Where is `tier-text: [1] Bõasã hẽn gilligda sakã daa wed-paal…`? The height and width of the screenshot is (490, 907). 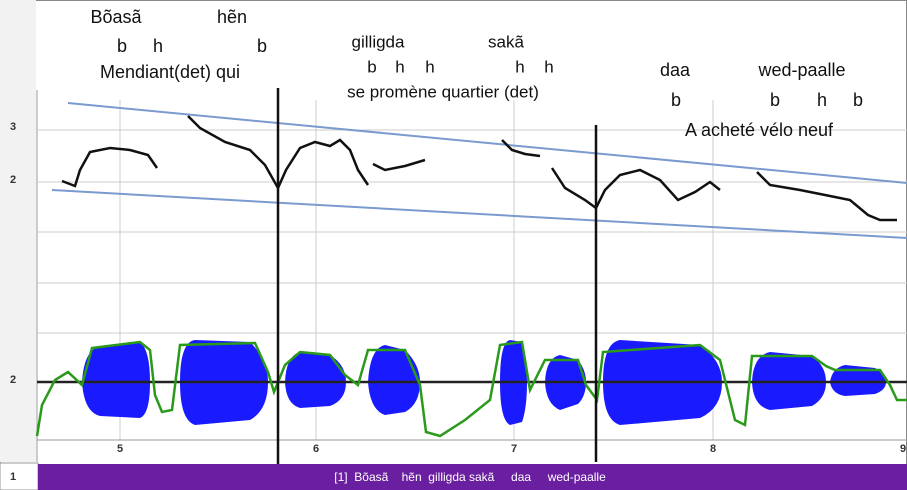 tier-text: [1] Bõasã hẽn gilligda sakã daa wed-paal… is located at coordinates (470, 477).